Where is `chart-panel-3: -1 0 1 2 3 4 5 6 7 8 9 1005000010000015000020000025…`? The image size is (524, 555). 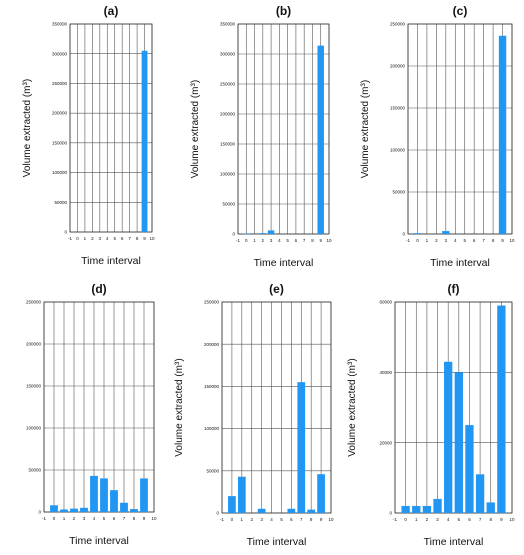
chart-panel-3: -1 0 1 2 3 4 5 6 7 8 9 1005000010000015000020000025… is located at coordinates (437, 136).